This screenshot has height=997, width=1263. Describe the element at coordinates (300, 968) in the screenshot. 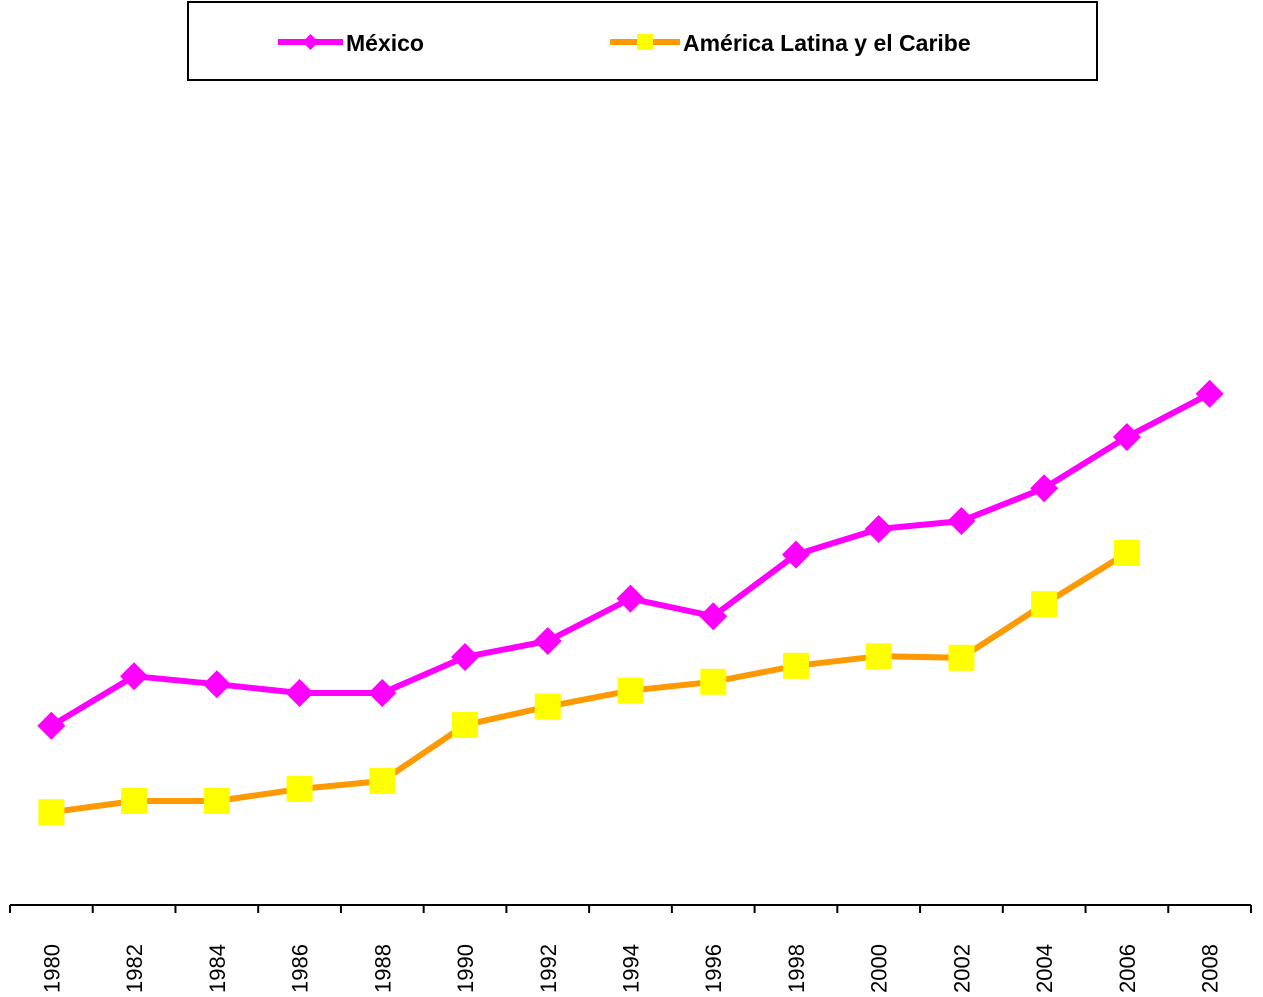

I see `x-tick-label: 1986` at that location.